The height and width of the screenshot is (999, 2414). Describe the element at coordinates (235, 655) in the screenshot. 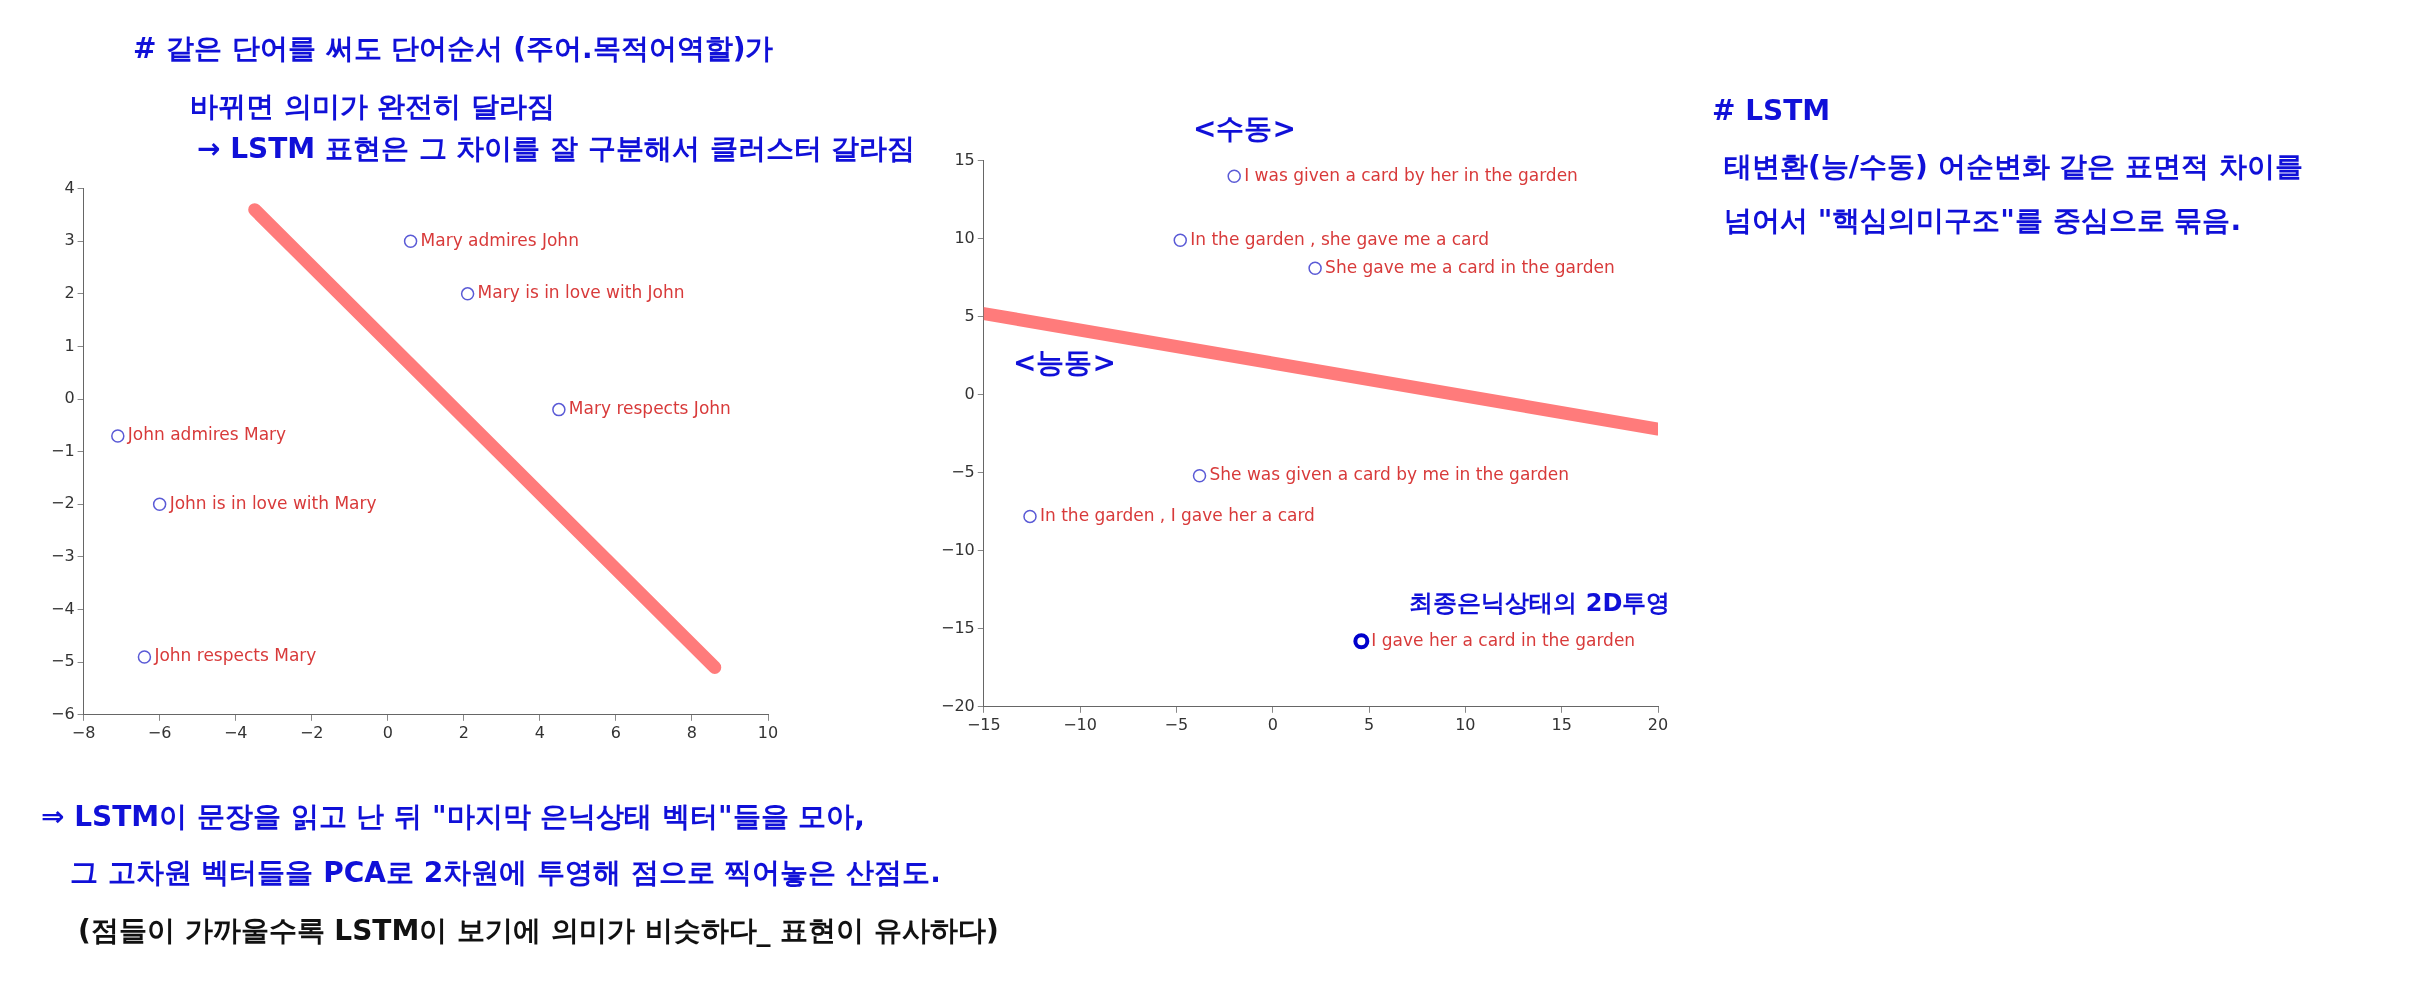

I see `series-label: John respects Mary` at that location.